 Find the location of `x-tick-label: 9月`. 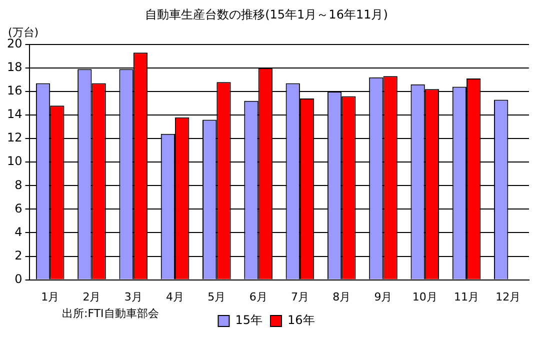

x-tick-label: 9月 is located at coordinates (383, 297).